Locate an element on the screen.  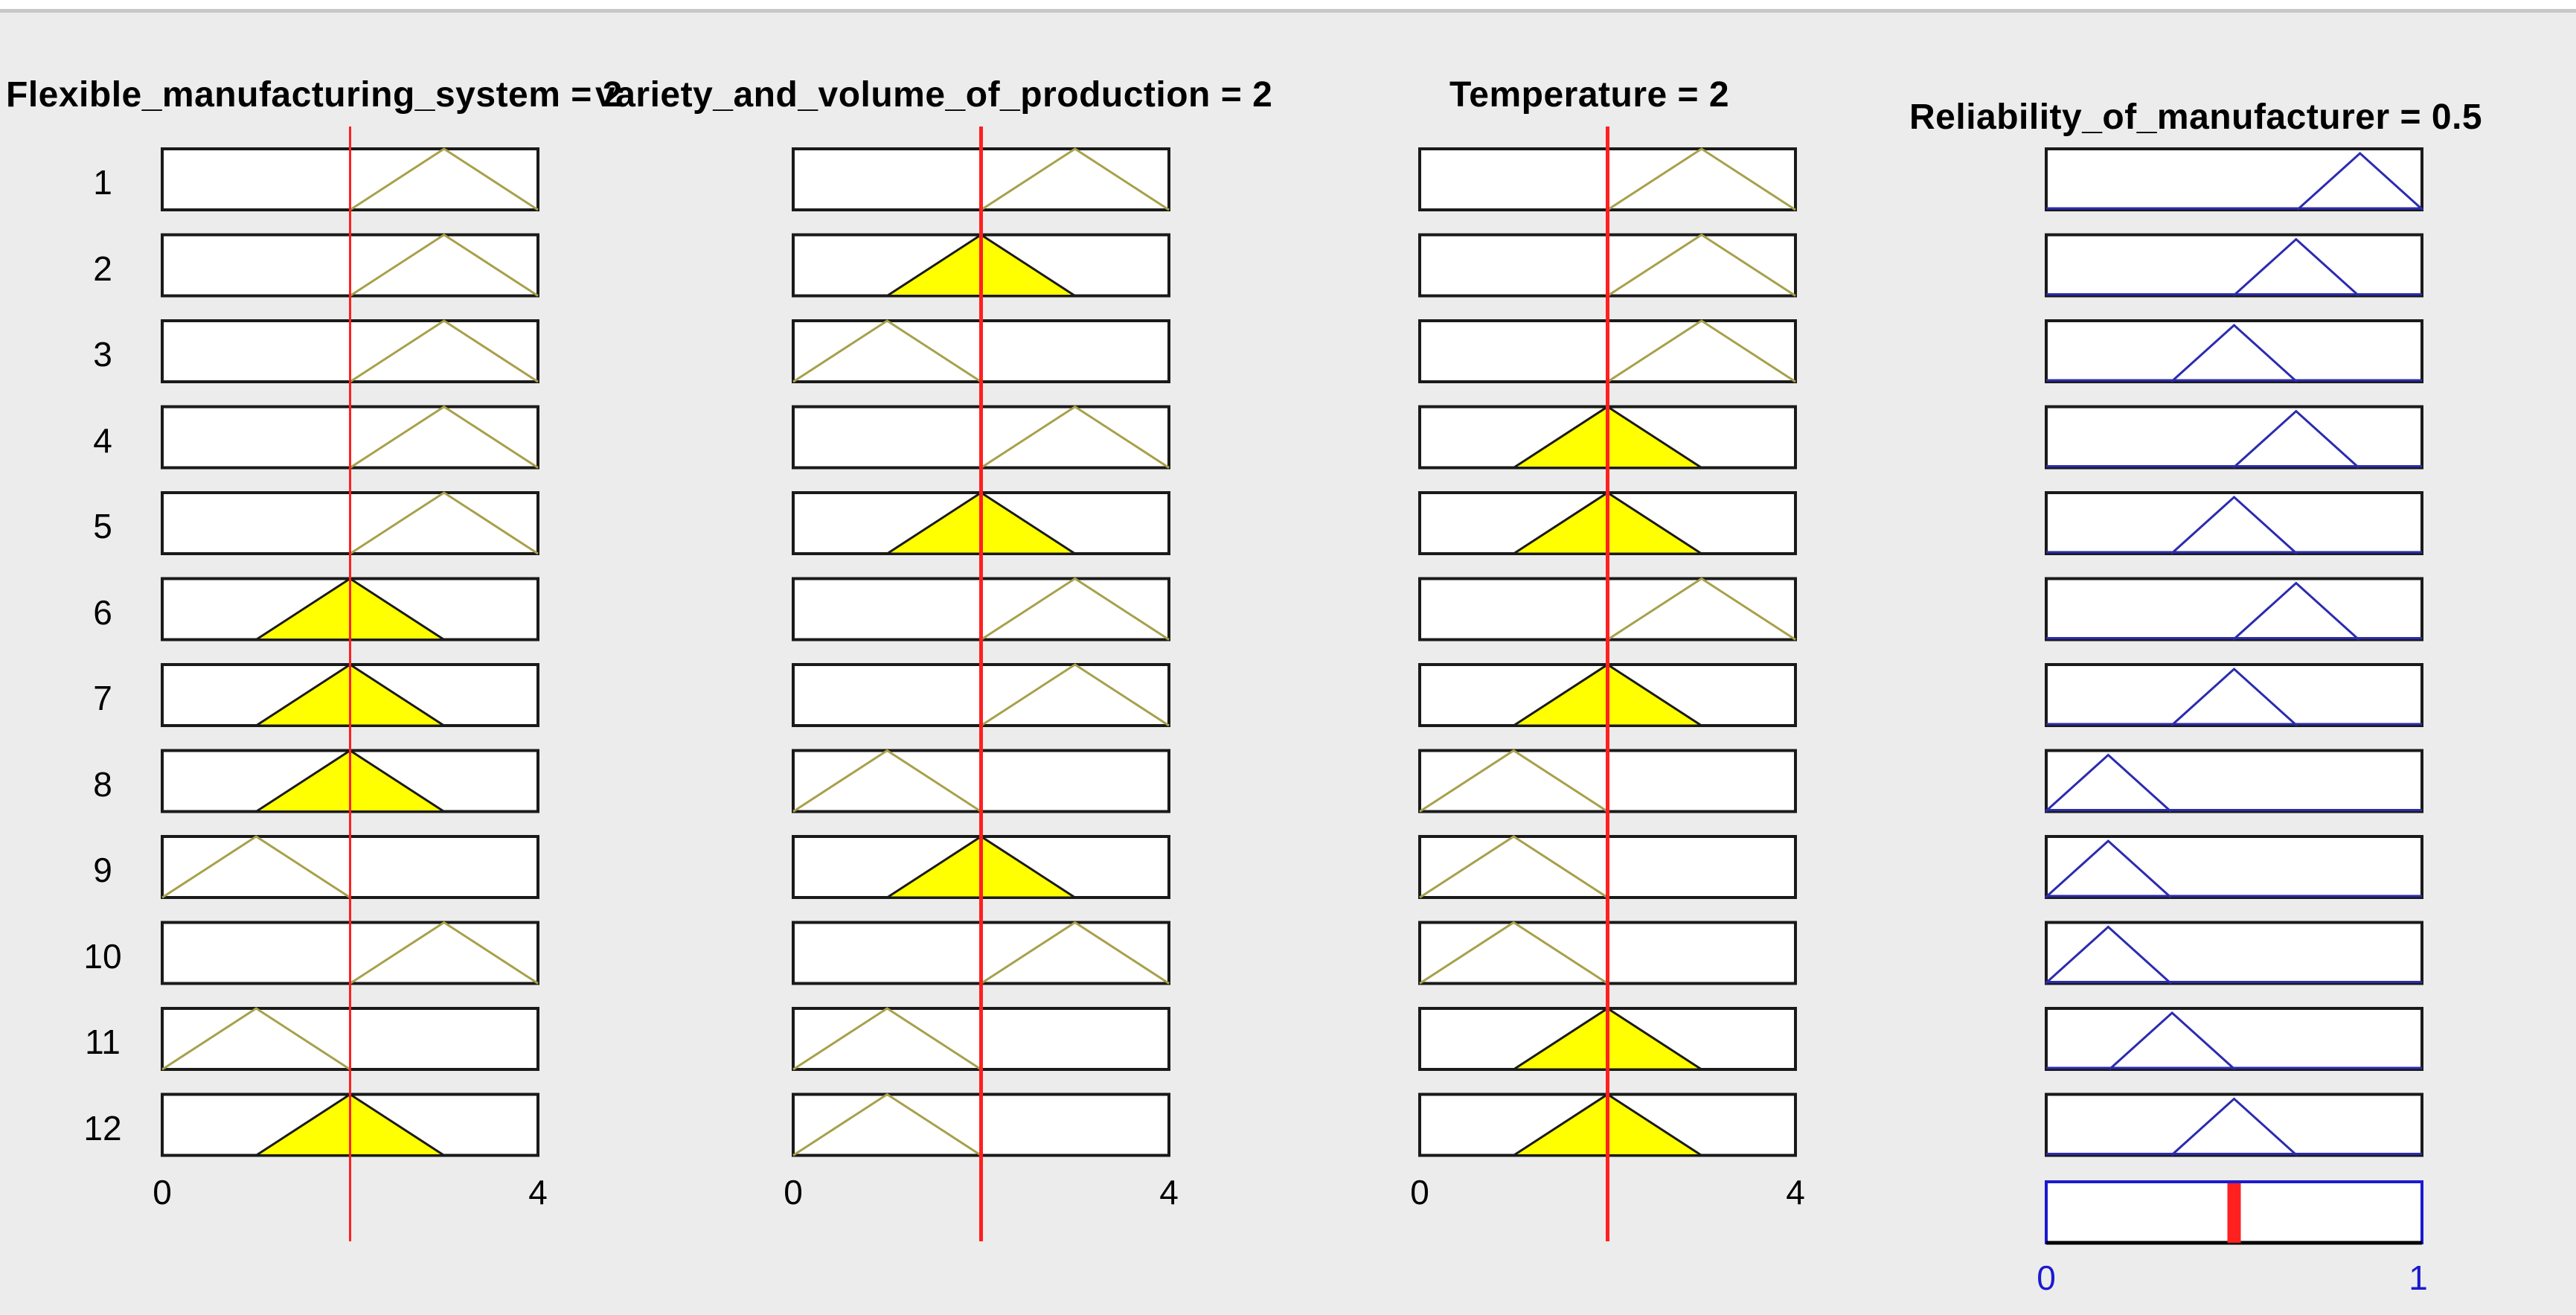
input-1-title: Flexible_manufacturing_system = 2 is located at coordinates (314, 95).